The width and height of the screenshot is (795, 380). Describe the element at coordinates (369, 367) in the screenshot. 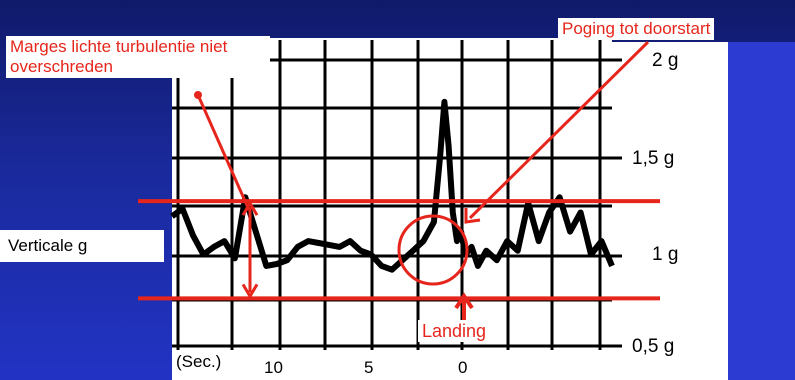

I see `xtick-5: 5` at that location.